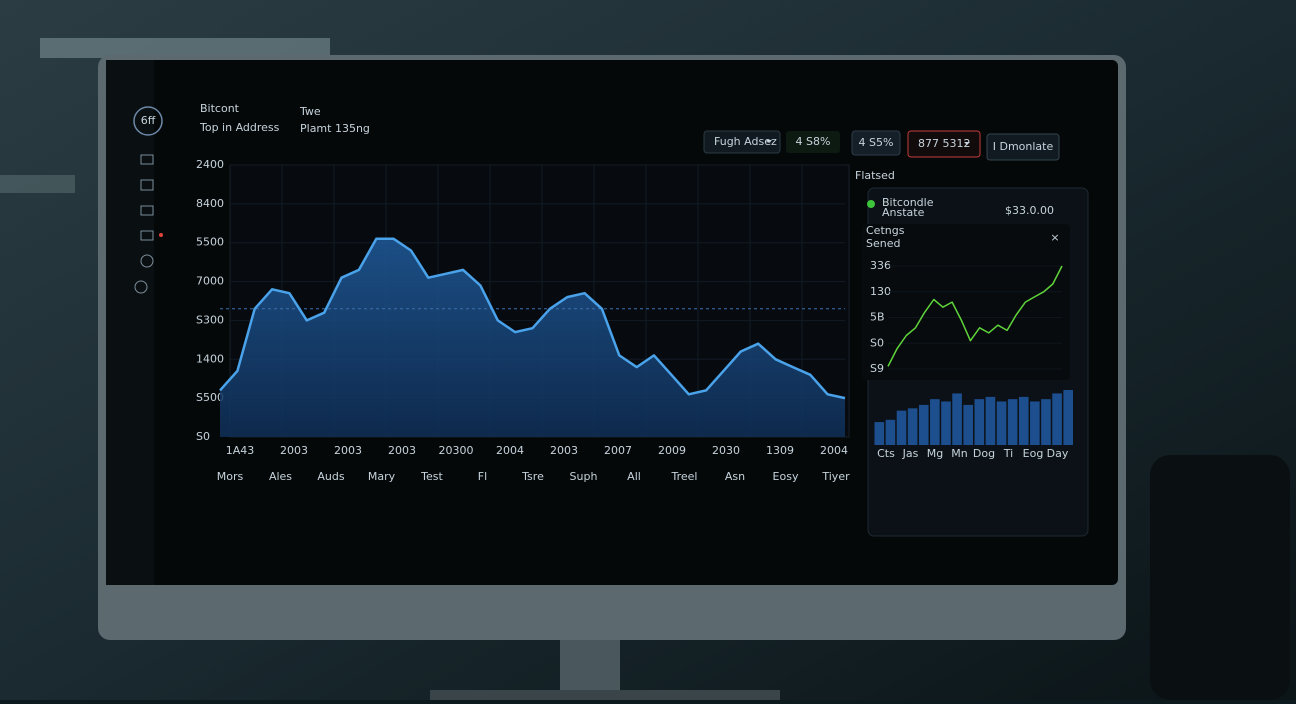 This screenshot has height=704, width=1296. What do you see at coordinates (240, 450) in the screenshot?
I see `x-year-label: 1A43` at bounding box center [240, 450].